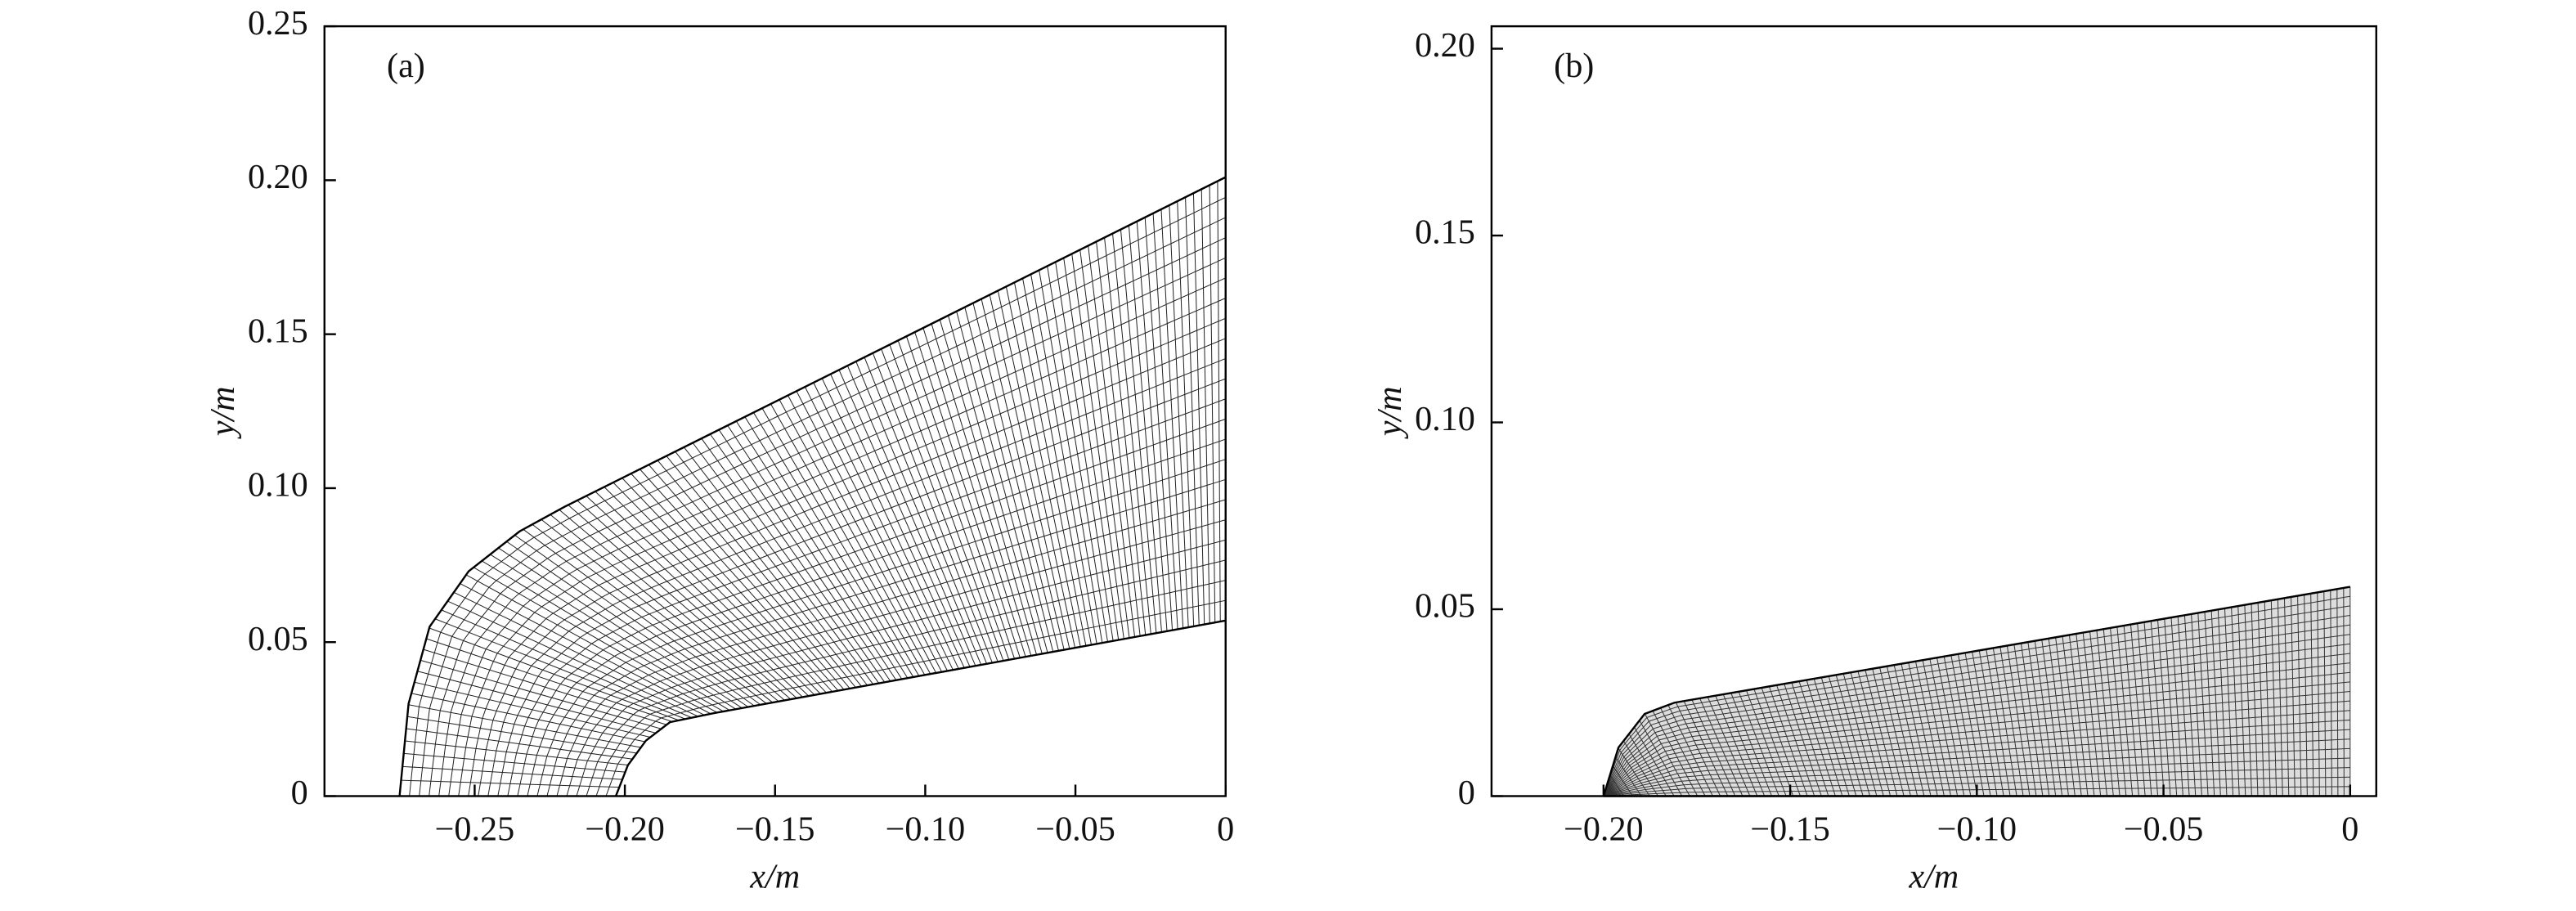  What do you see at coordinates (406, 66) in the screenshot?
I see `panel-label: (a)` at bounding box center [406, 66].